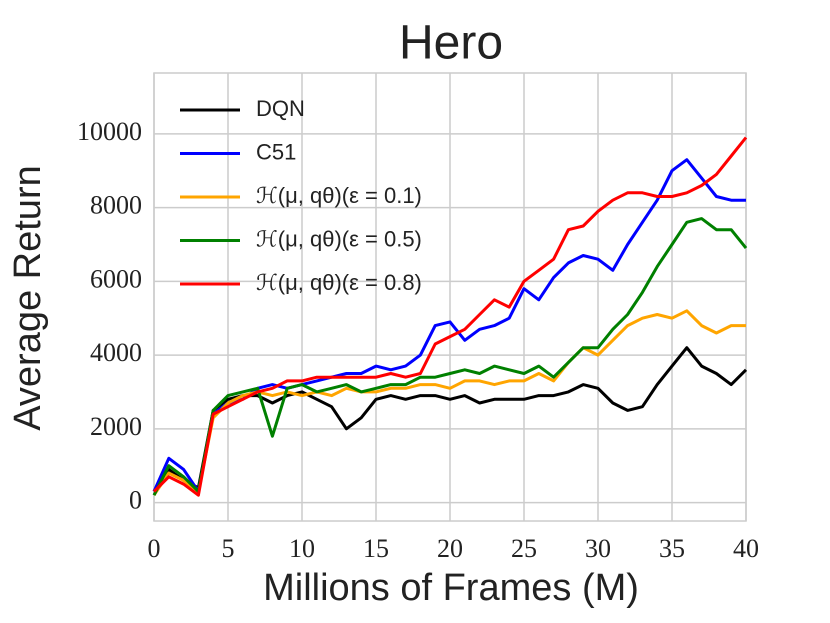 Image resolution: width=830 pixels, height=623 pixels. What do you see at coordinates (135, 500) in the screenshot?
I see `y-tick-label: 0` at bounding box center [135, 500].